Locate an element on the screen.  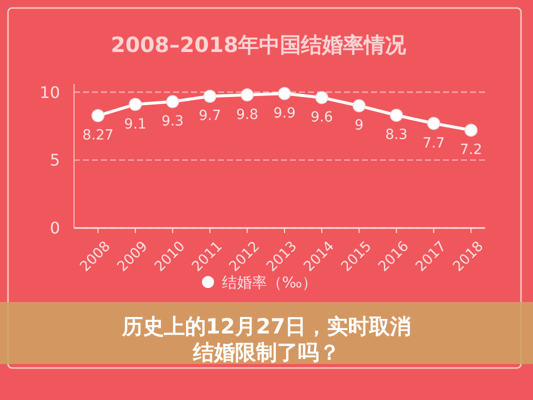
y-tick-label: 0 is located at coordinates (55, 228).